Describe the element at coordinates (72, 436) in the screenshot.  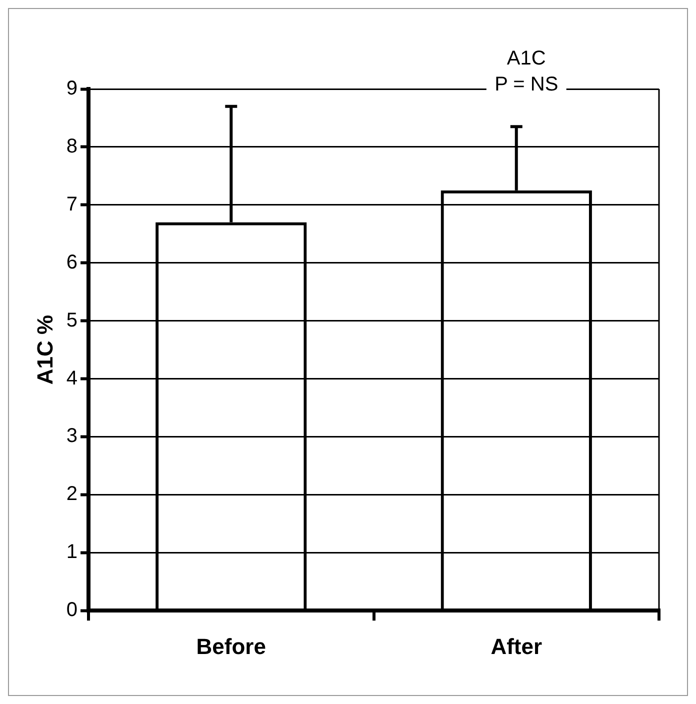
I see `y-tick-label: 3` at that location.